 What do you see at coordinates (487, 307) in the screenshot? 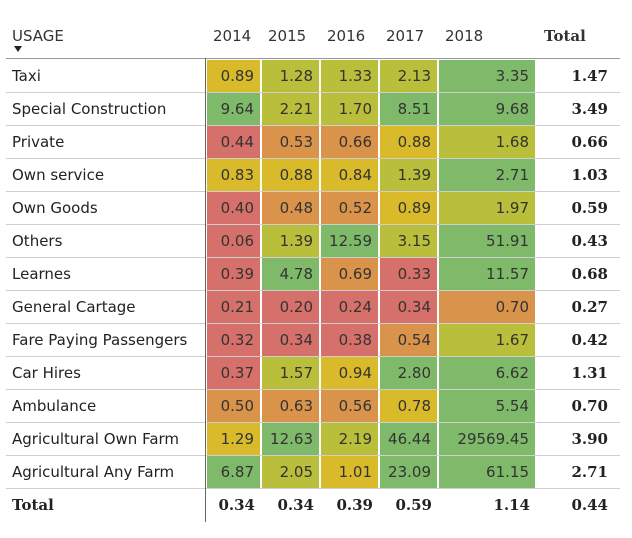
I see `heat-cell: 0.70` at bounding box center [487, 307].